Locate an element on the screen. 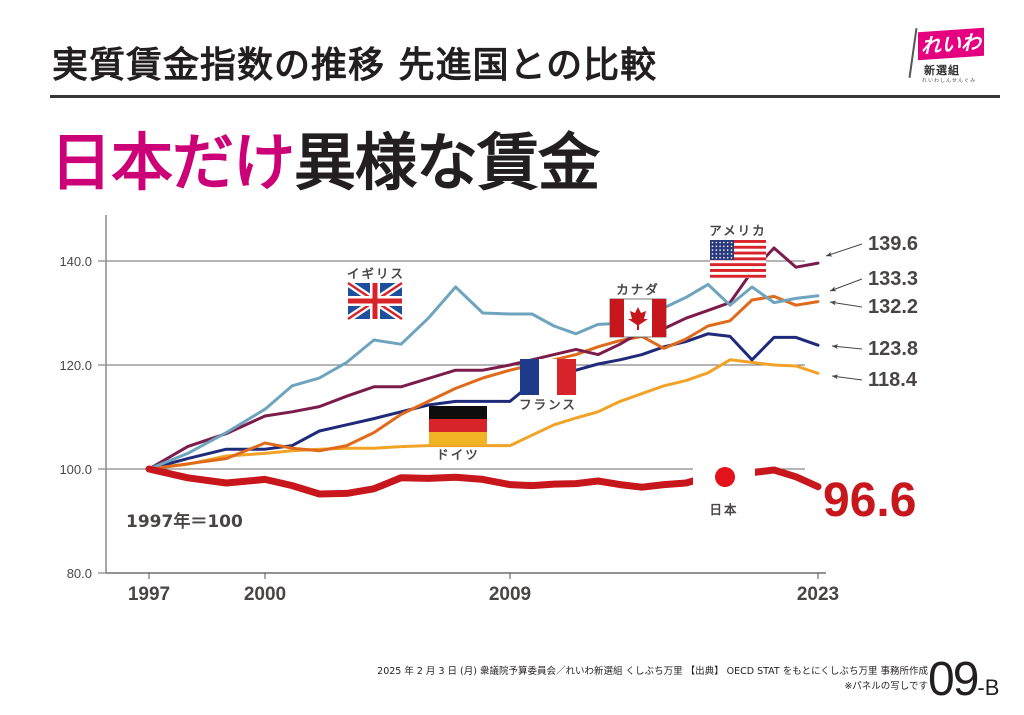  label-uk: イギリス is located at coordinates (376, 273).